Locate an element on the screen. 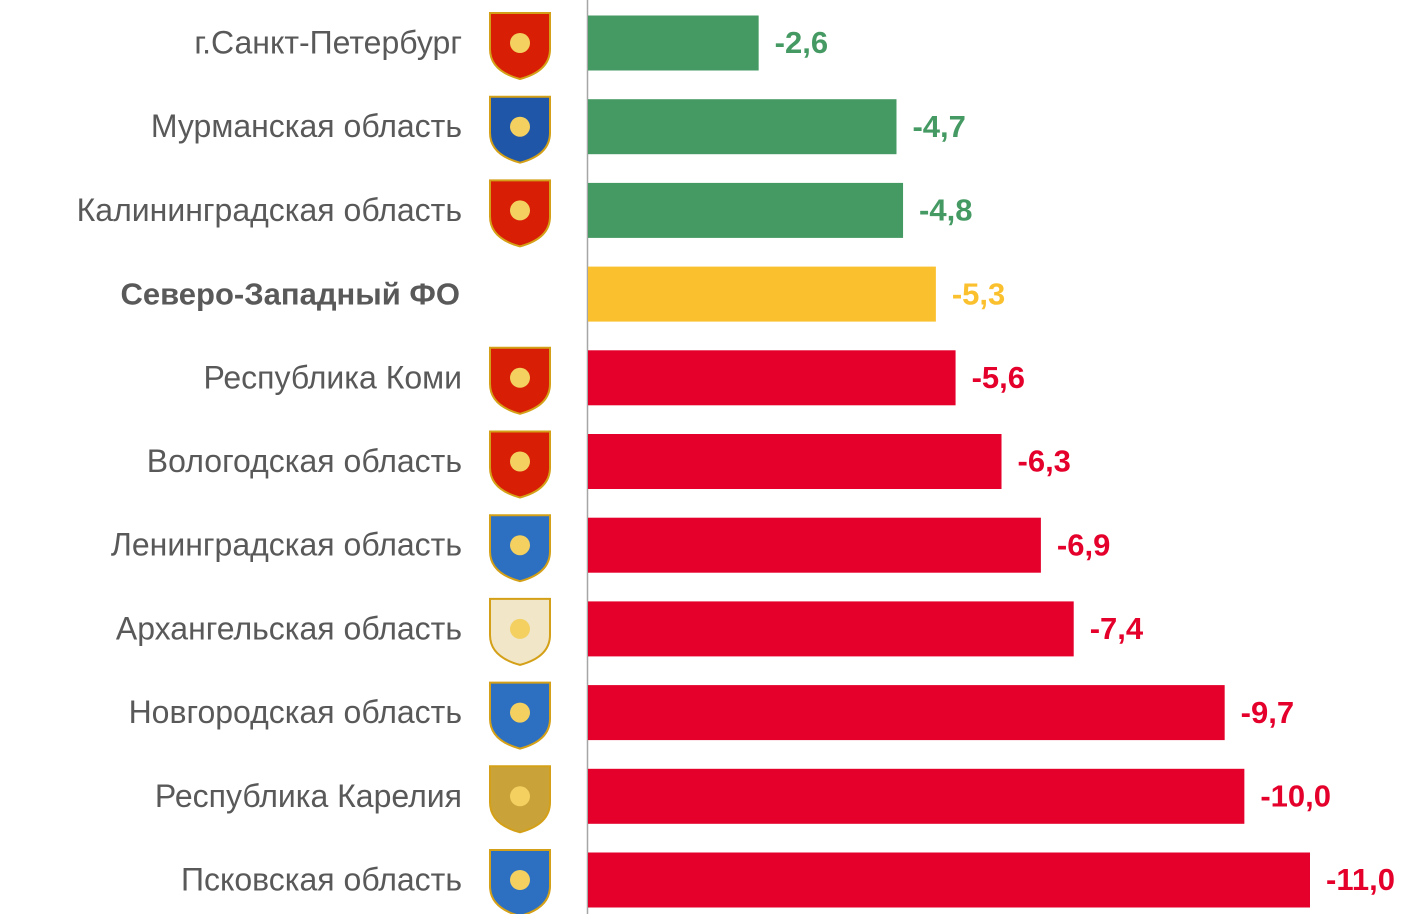  category-label: Северо-Западный ФО is located at coordinates (290, 293).